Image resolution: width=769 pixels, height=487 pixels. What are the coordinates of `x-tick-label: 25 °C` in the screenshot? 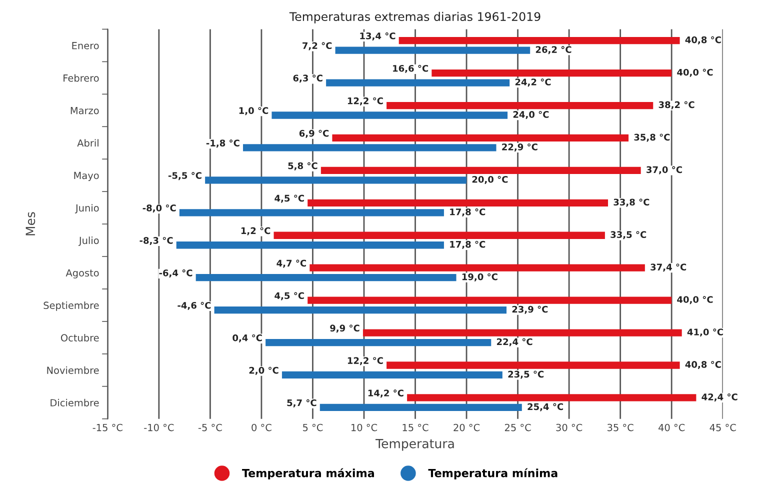 It's located at (517, 428).